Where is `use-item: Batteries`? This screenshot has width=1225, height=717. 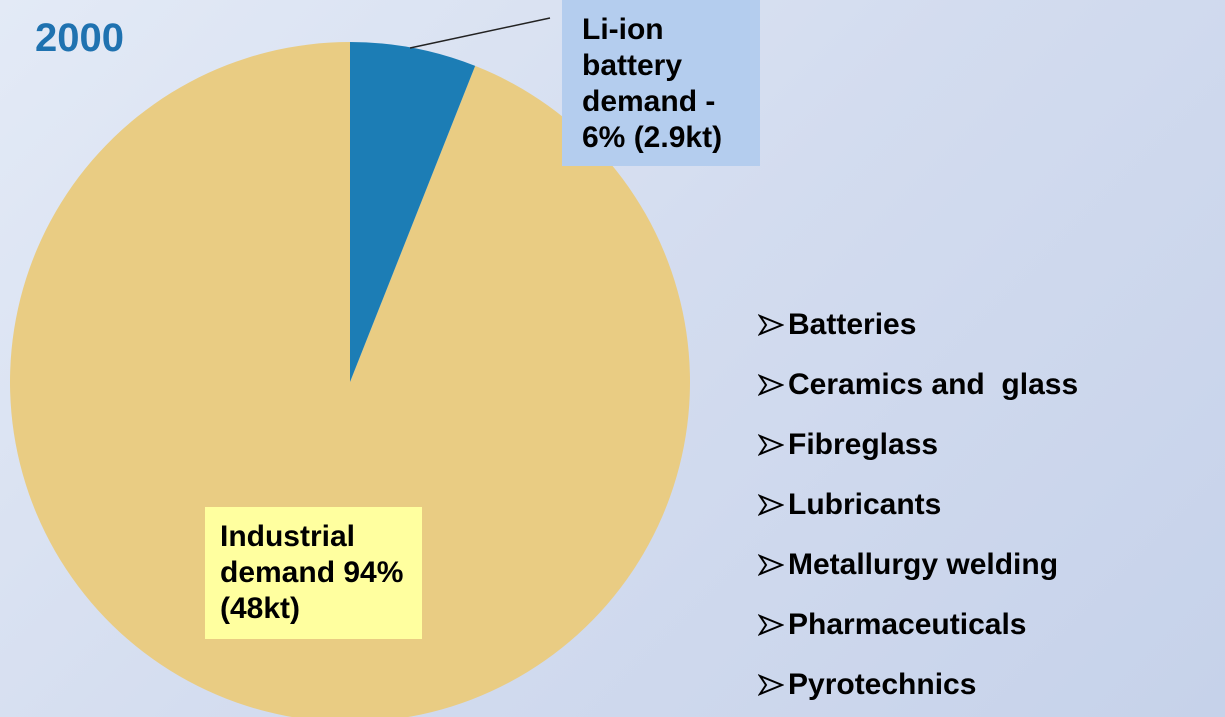 use-item: Batteries is located at coordinates (918, 325).